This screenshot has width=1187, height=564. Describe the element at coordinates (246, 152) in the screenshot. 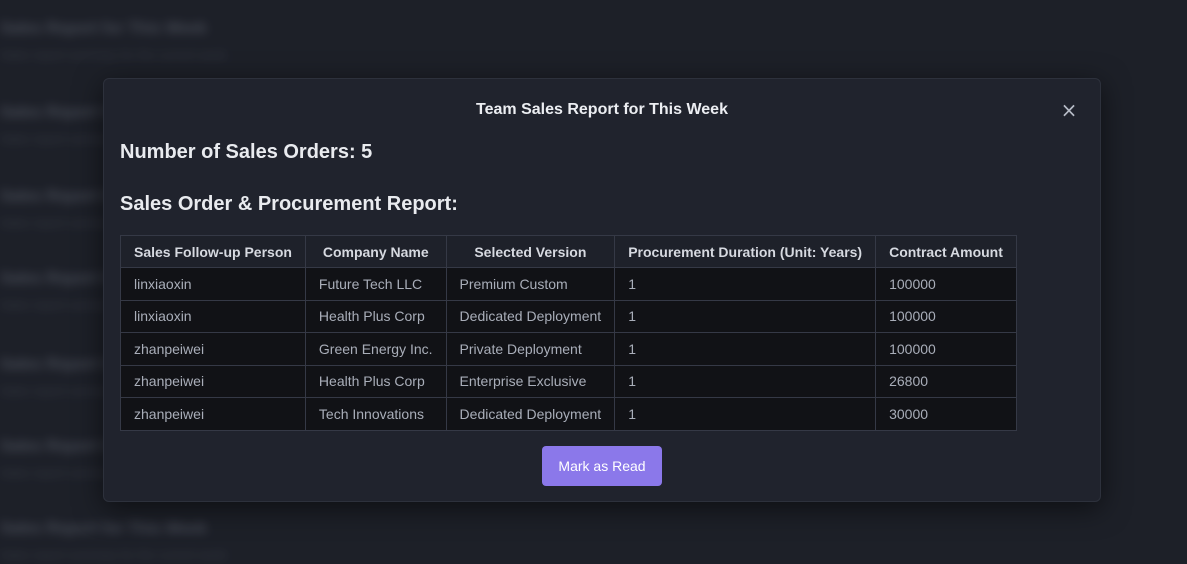

I see `sales-orders-count: Number of Sales Orders: 5` at that location.